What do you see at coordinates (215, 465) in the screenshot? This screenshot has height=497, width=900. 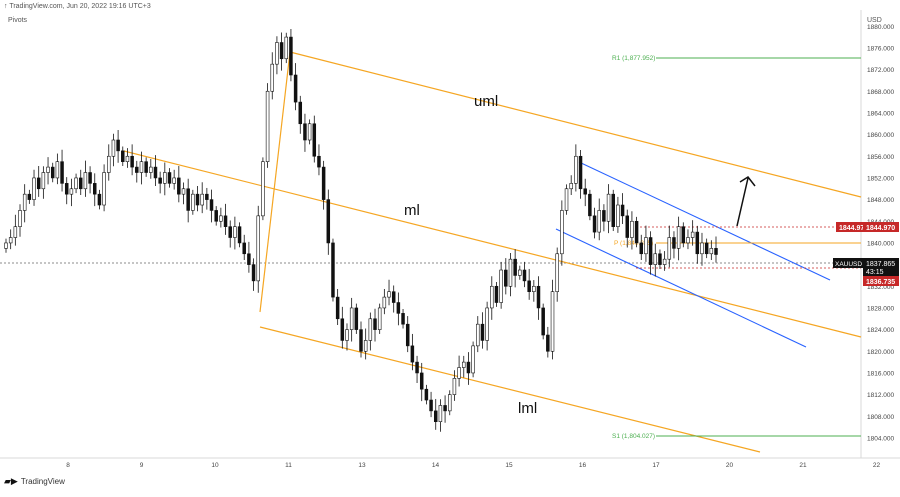 I see `x-tick-label: 10` at bounding box center [215, 465].